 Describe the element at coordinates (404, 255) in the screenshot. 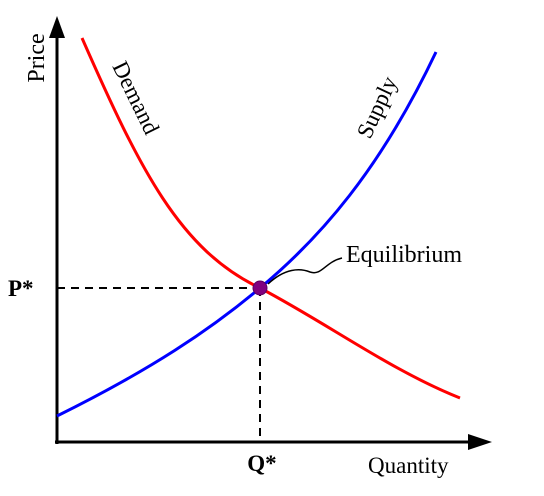

I see `equilibrium-label: Equilibrium` at that location.